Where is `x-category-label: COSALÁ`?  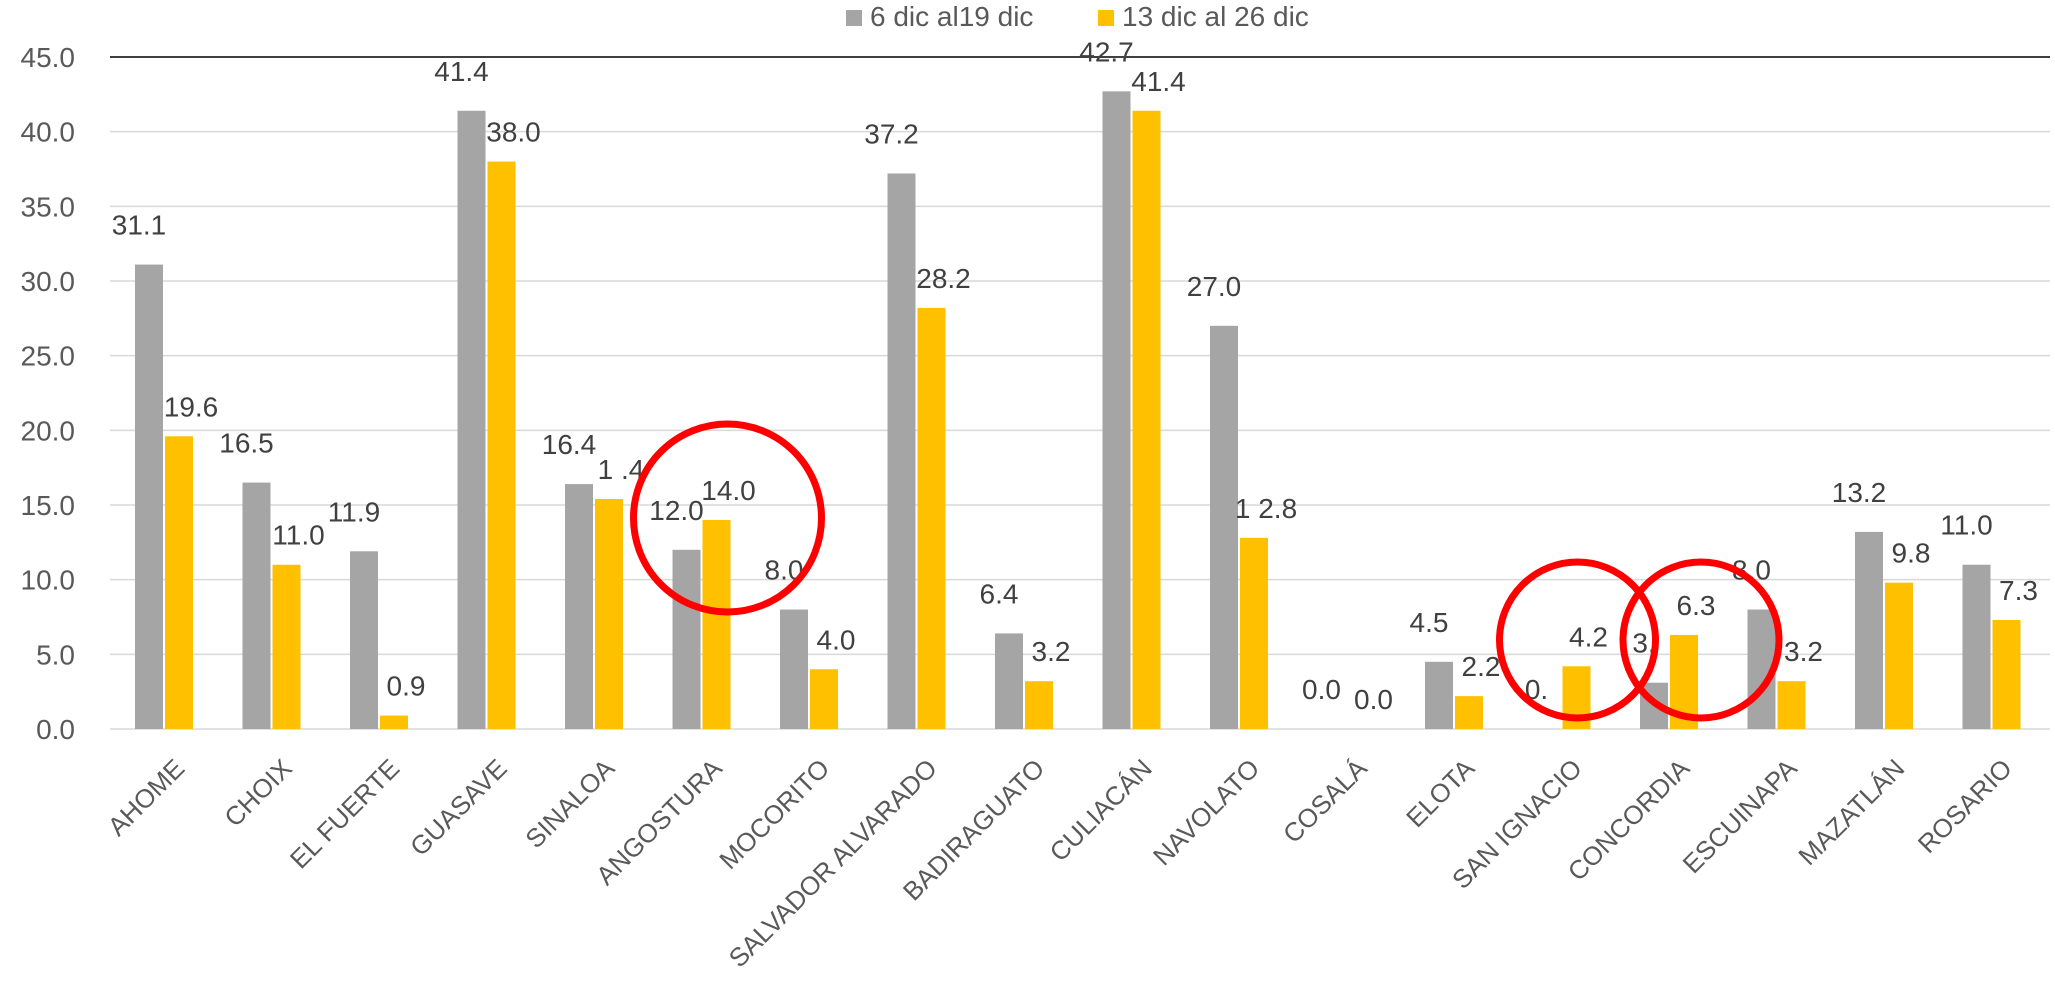 x-category-label: COSALÁ is located at coordinates (1325, 801).